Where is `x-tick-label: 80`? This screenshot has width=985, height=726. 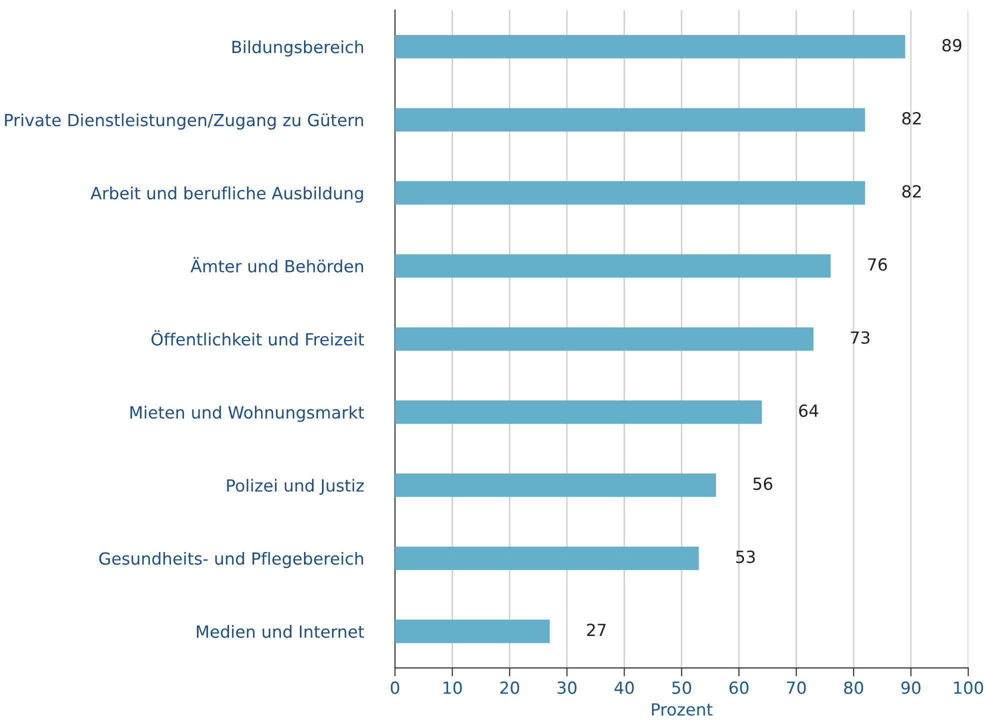 x-tick-label: 80 is located at coordinates (854, 687).